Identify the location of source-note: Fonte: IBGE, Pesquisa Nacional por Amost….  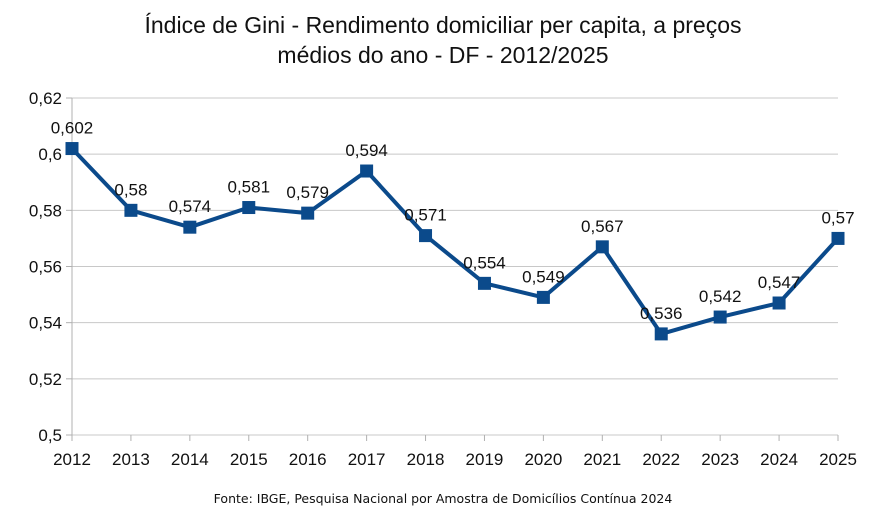
(443, 498).